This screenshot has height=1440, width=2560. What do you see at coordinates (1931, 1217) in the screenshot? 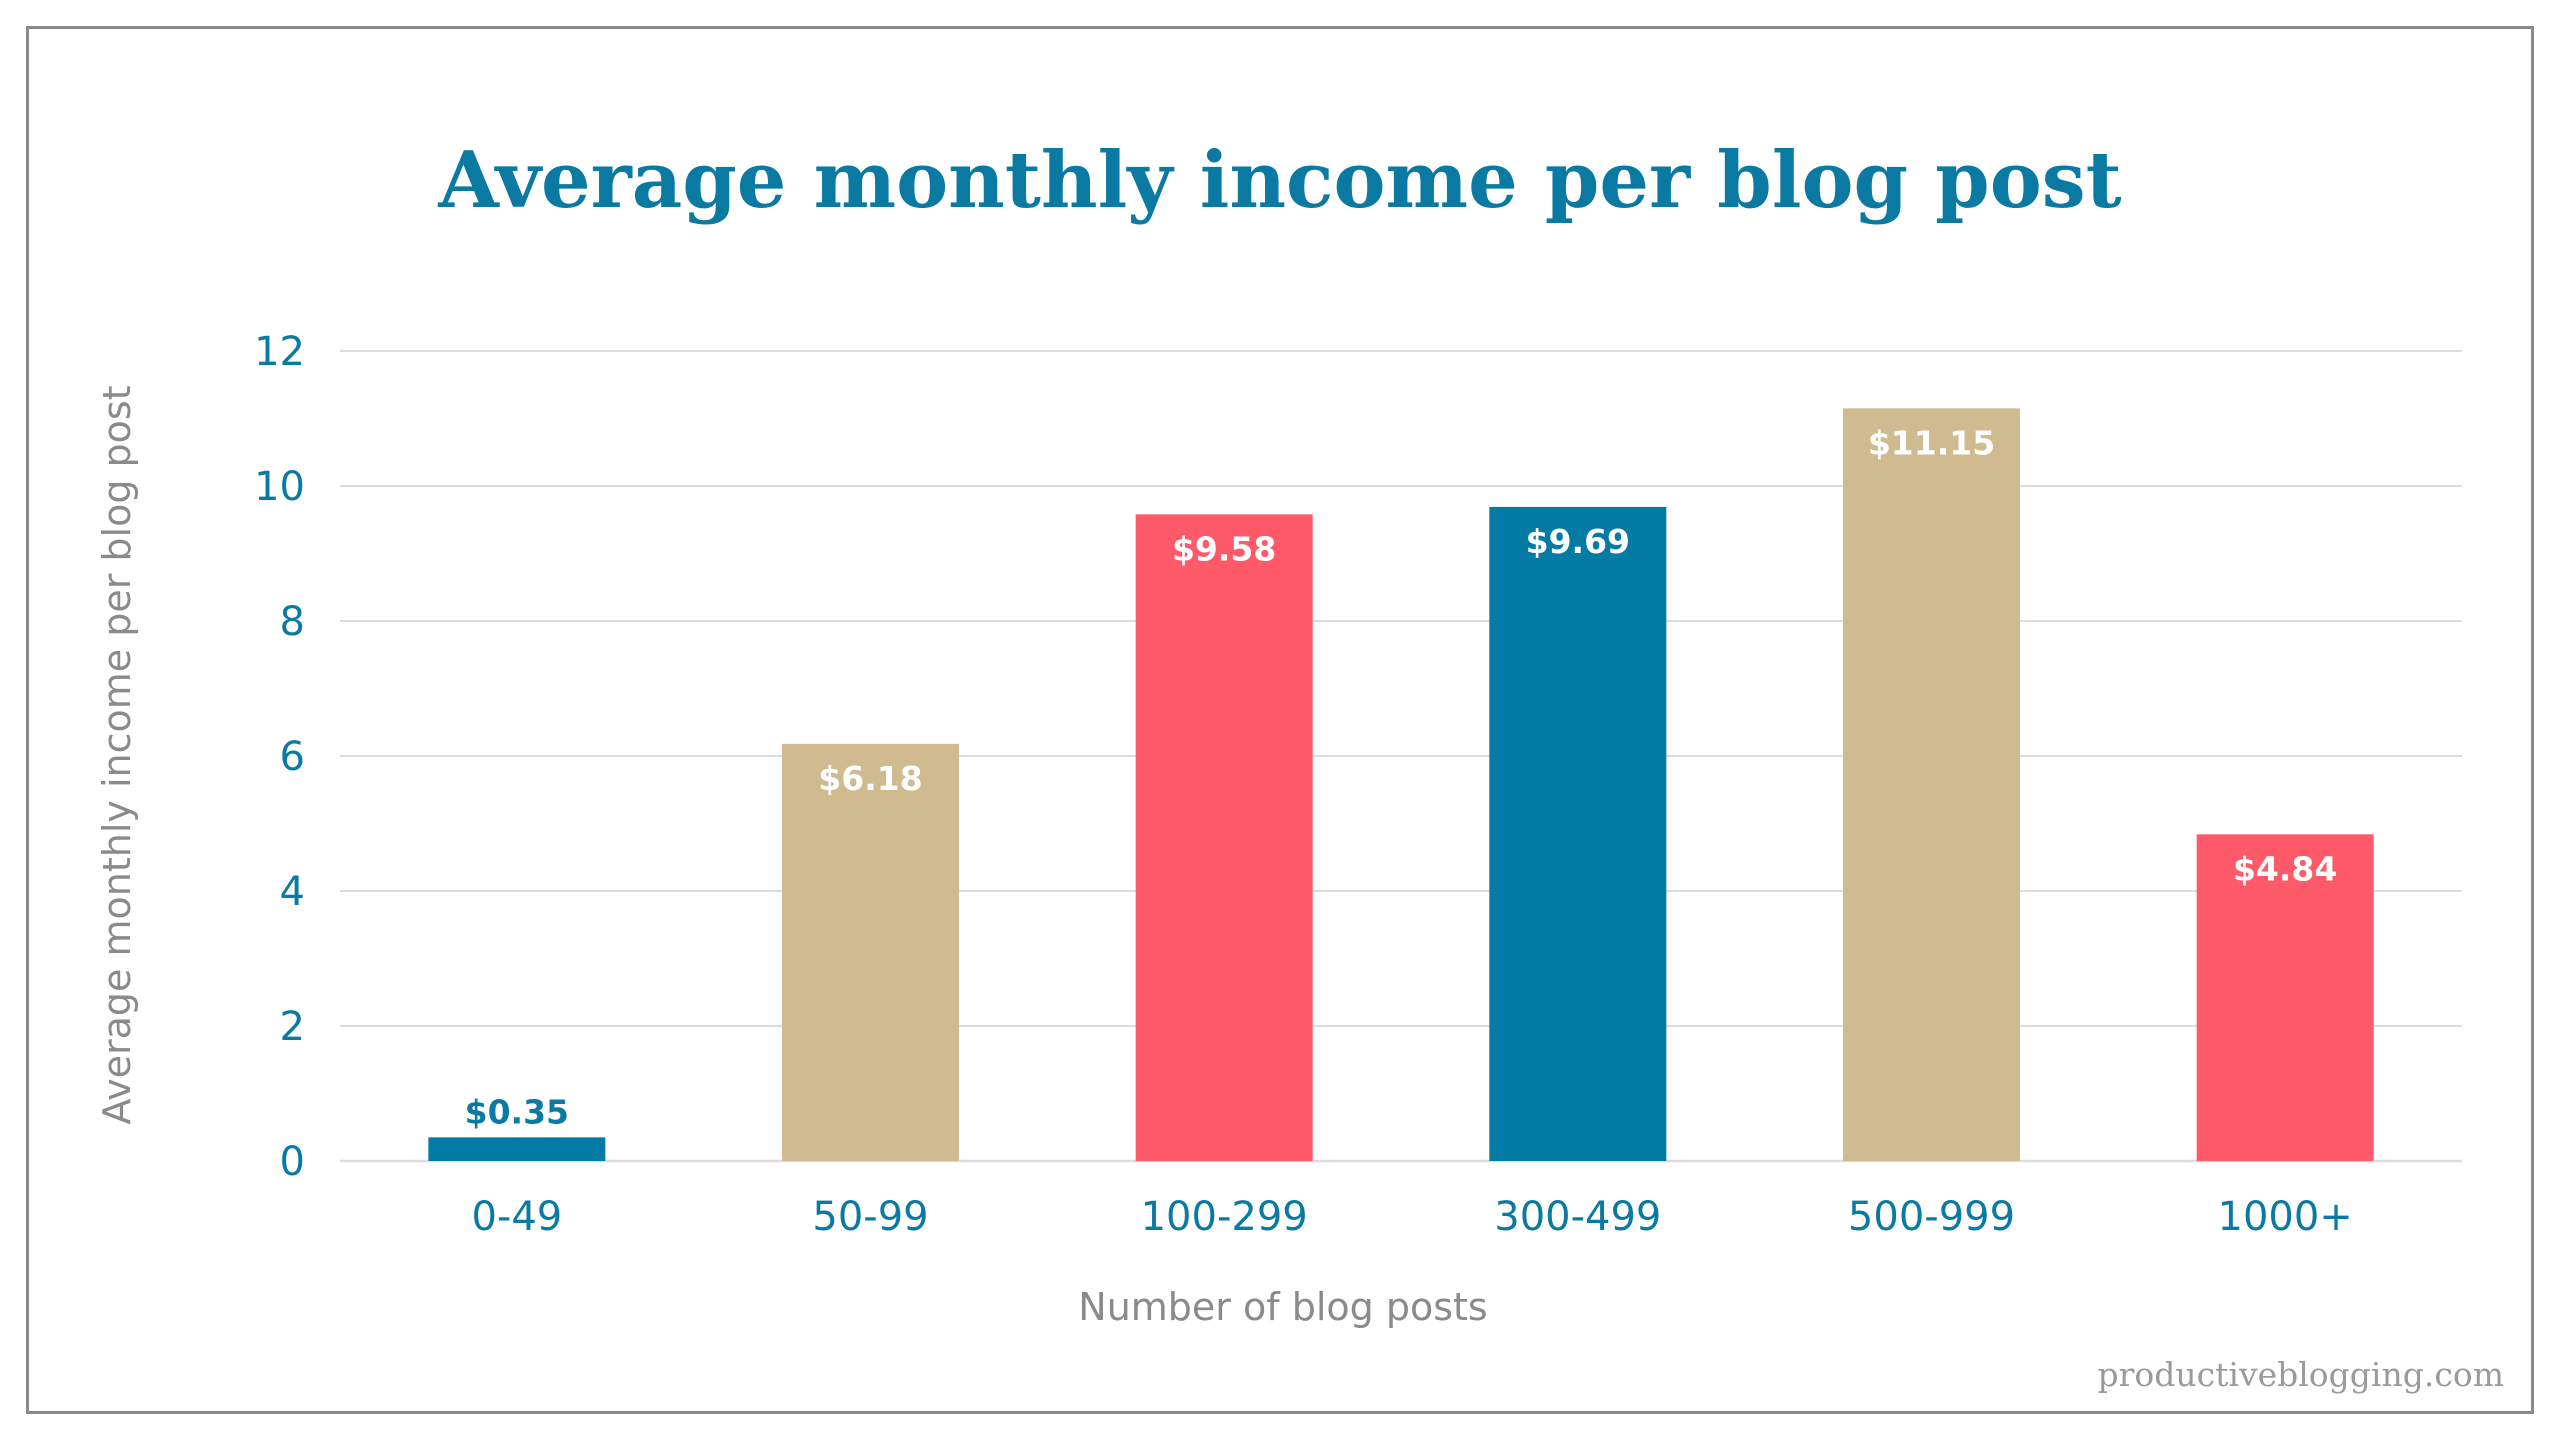
I see `x-tick-label: 500-999` at bounding box center [1931, 1217].